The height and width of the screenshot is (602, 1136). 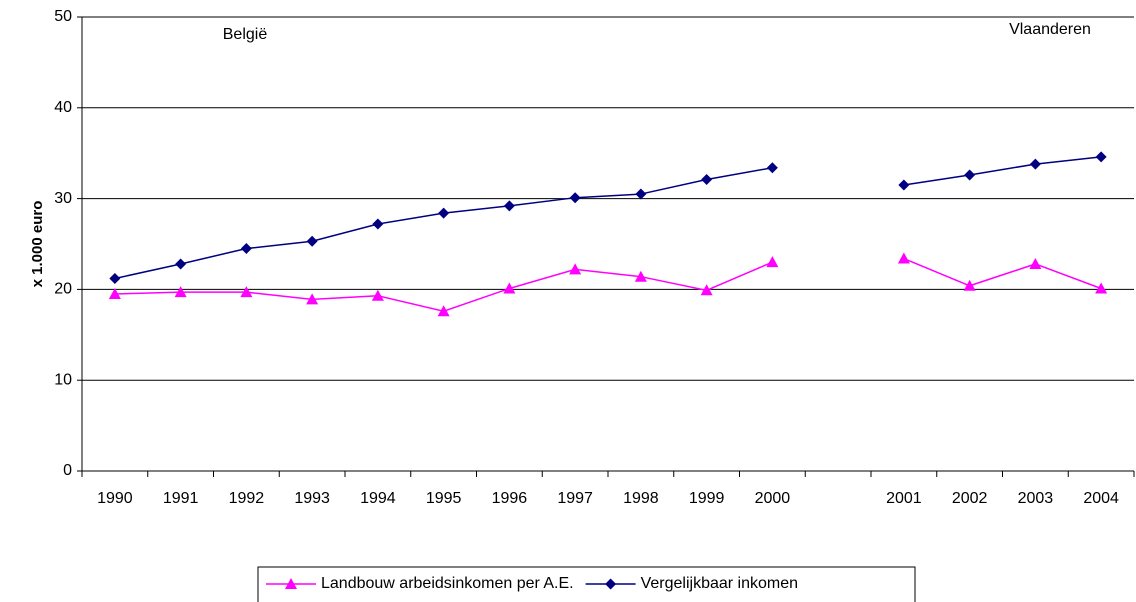 What do you see at coordinates (67, 470) in the screenshot?
I see `y-tick-label: 0` at bounding box center [67, 470].